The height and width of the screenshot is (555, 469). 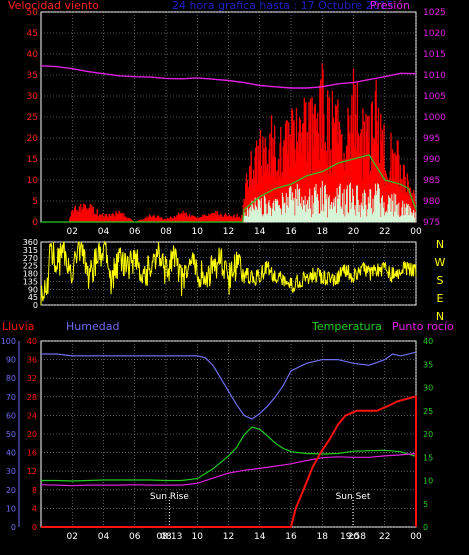 I want to click on sun-rise-time: 08:13, so click(x=169, y=537).